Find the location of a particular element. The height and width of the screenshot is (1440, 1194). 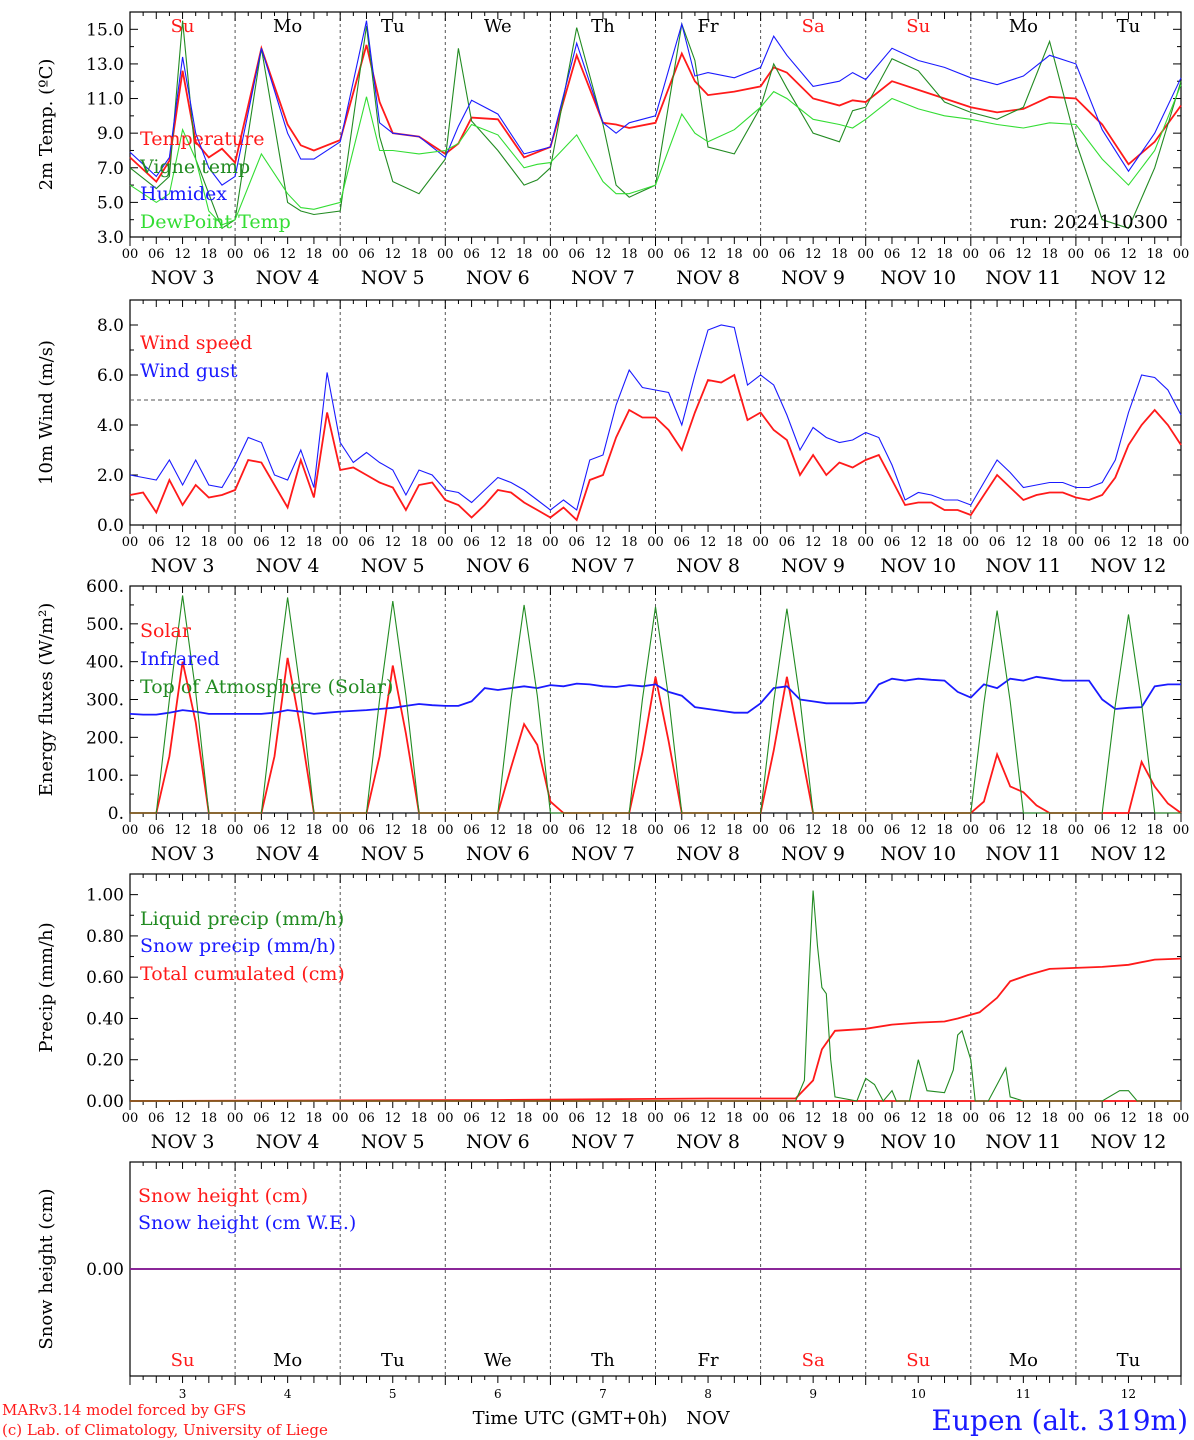

legend-entry: Total cumulated (cm) is located at coordinates (242, 974).